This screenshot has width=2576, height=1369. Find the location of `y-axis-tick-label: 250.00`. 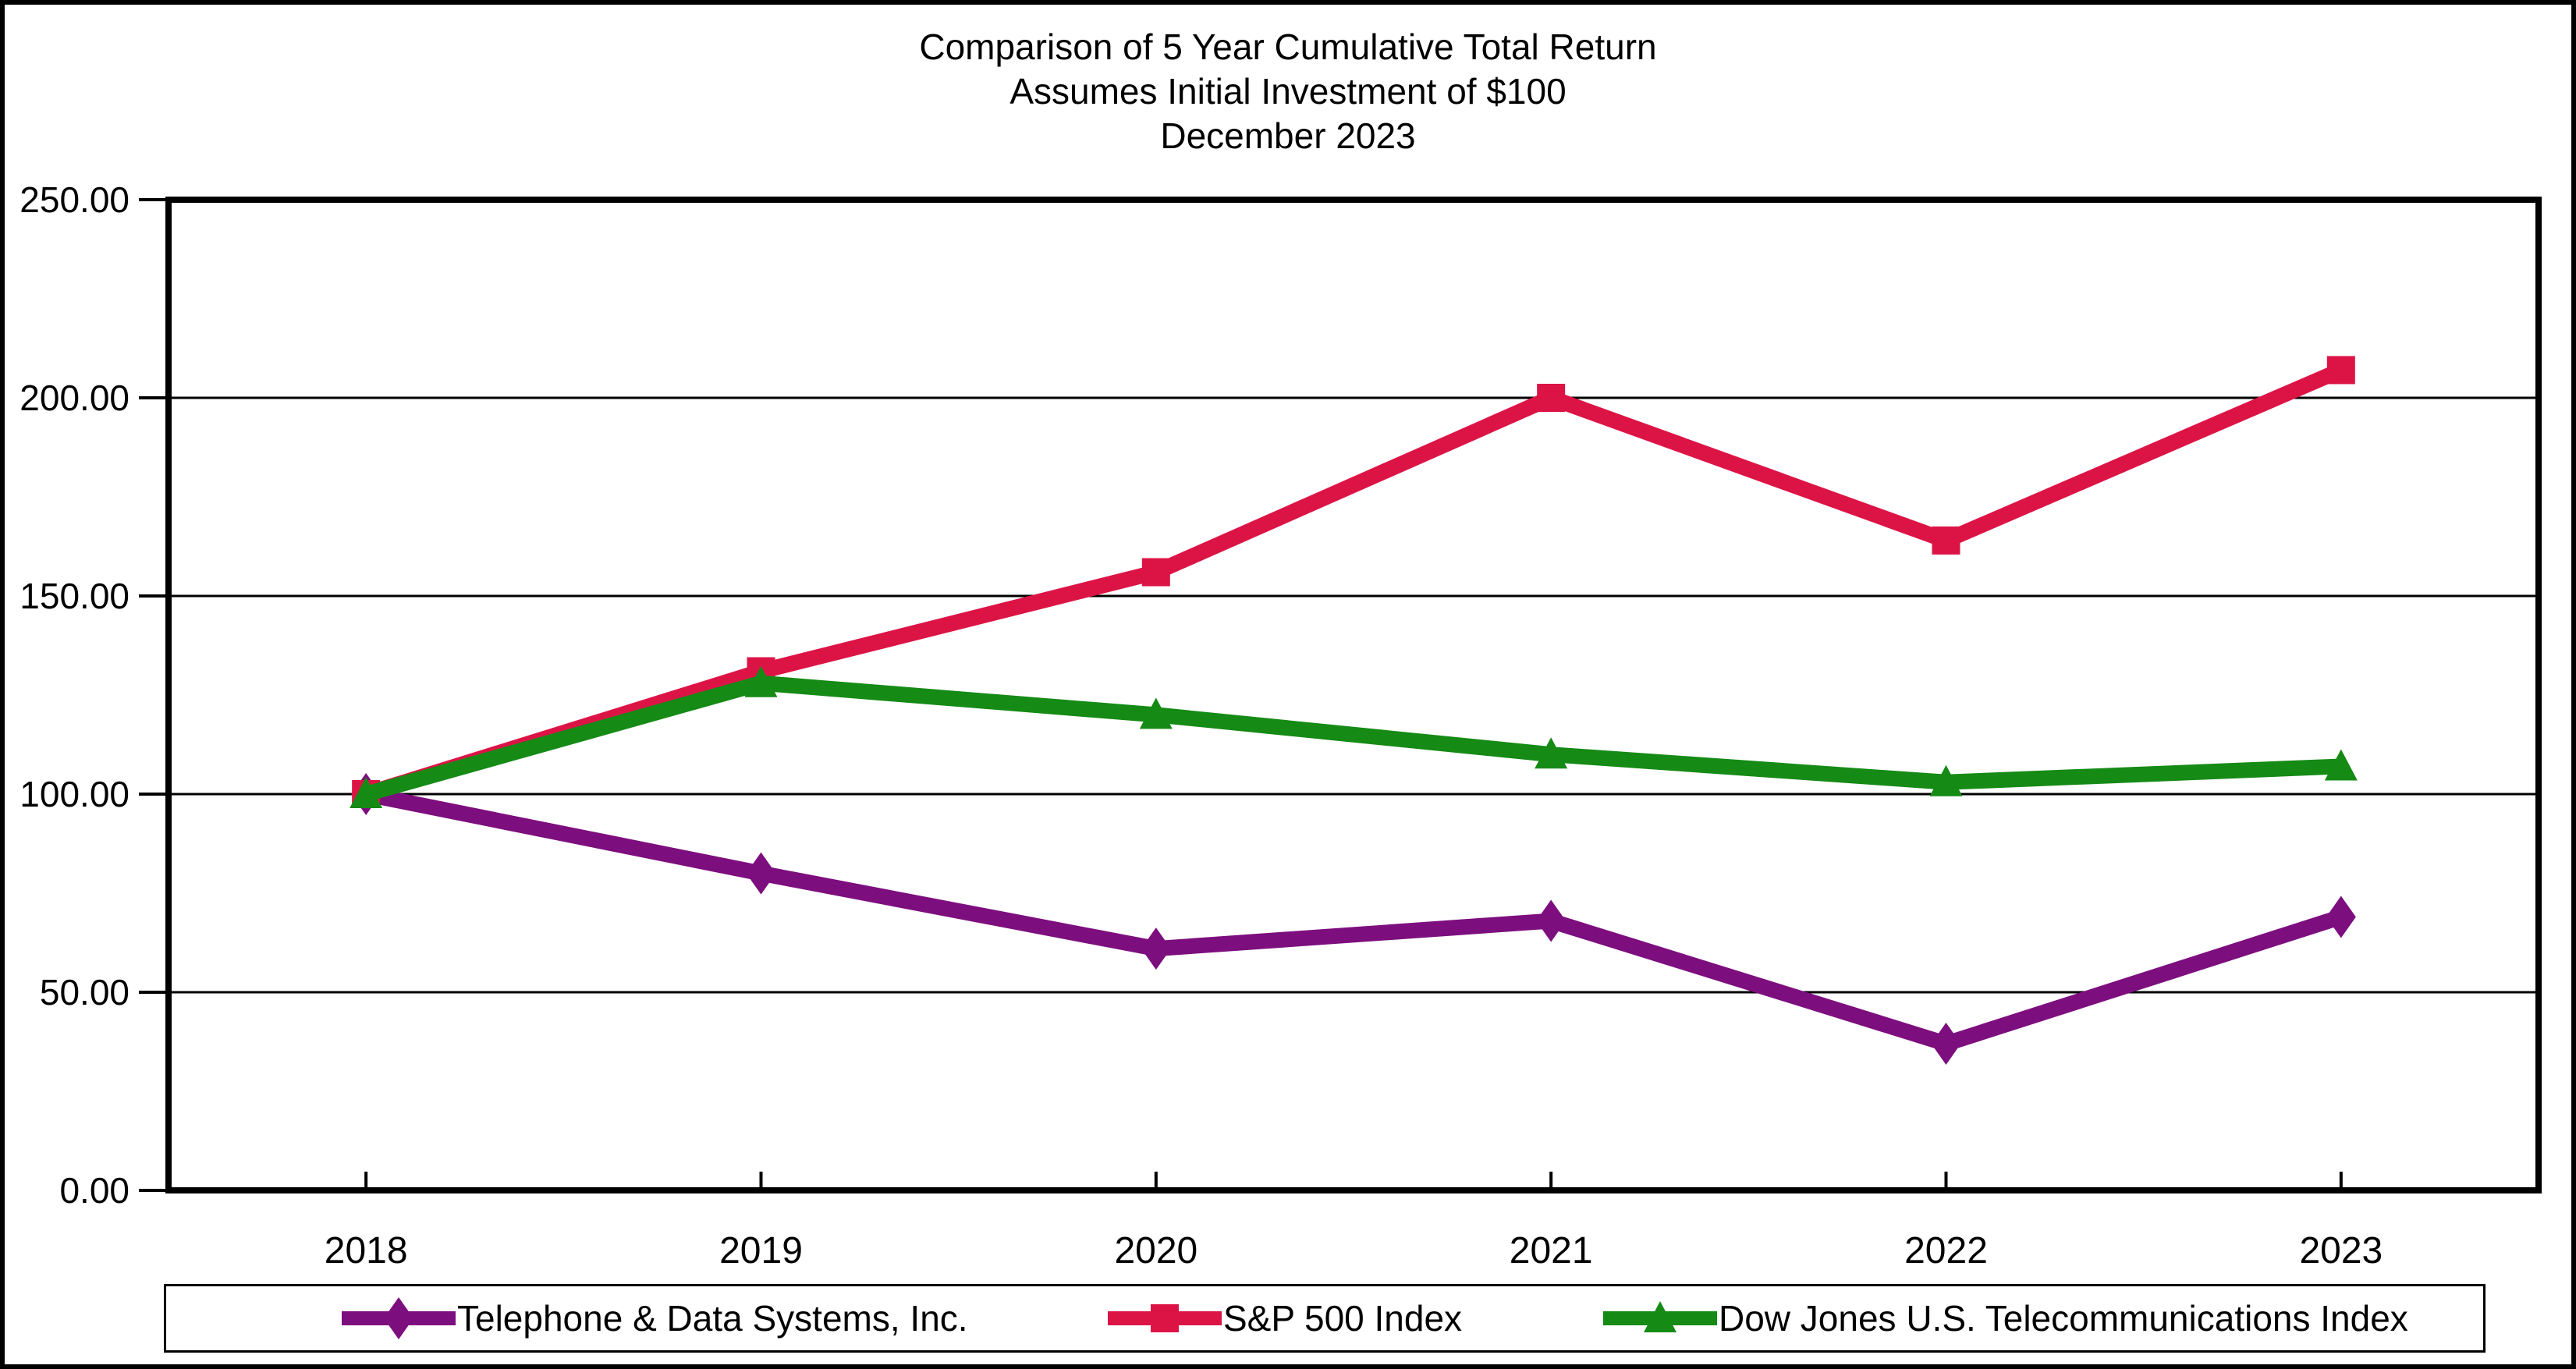

y-axis-tick-label: 250.00 is located at coordinates (75, 199).